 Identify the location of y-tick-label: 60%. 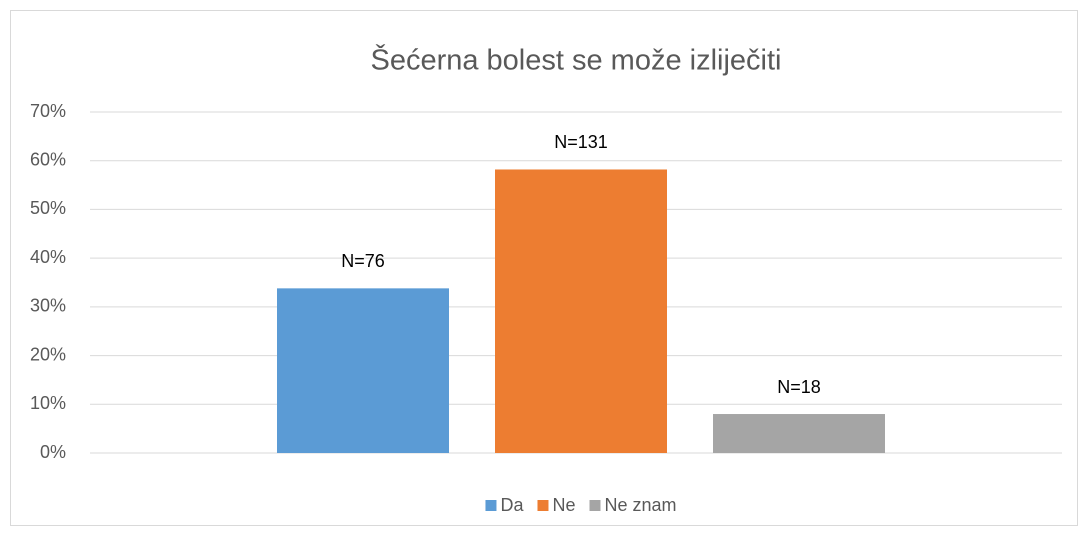
(48, 159).